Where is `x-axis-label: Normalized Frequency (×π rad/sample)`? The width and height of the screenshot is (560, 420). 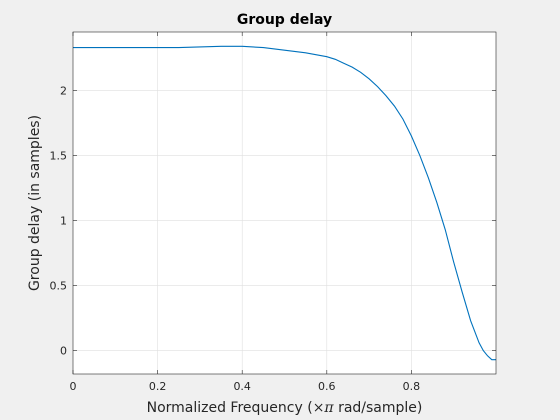
x-axis-label: Normalized Frequency (×π rad/sample) is located at coordinates (285, 408).